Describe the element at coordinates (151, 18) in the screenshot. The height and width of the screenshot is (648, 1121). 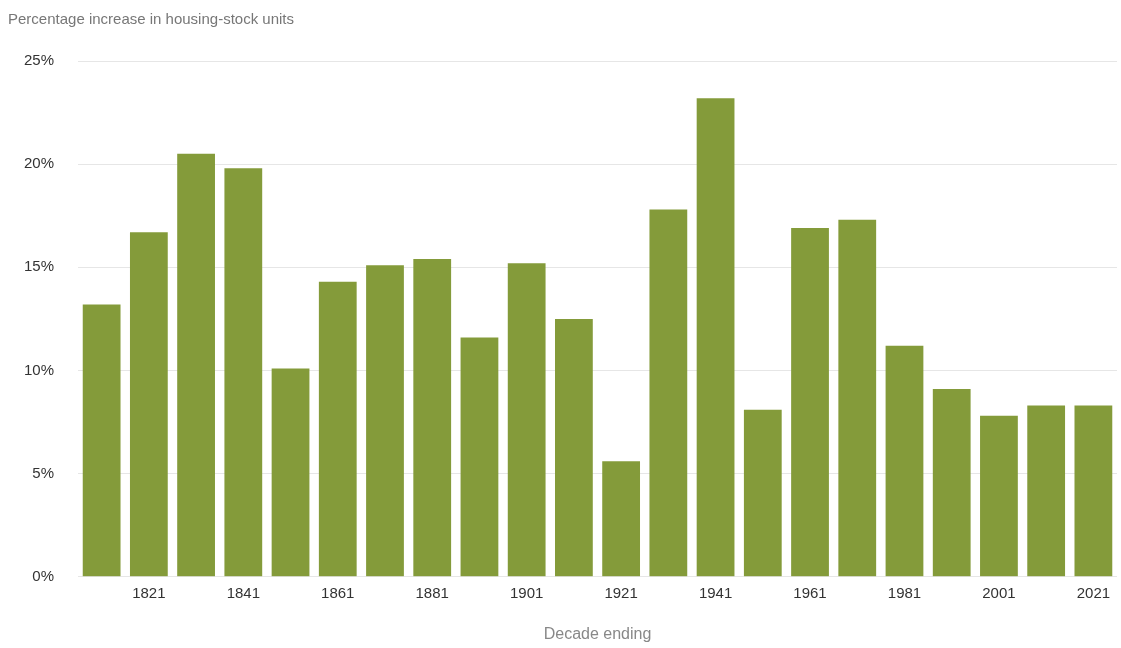
I see `y-axis-title: Percentage increase in housing-stock units` at that location.